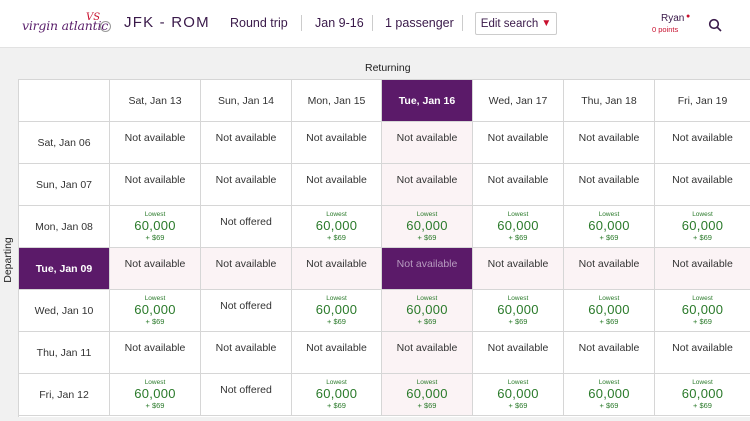 This screenshot has width=750, height=421. What do you see at coordinates (246, 101) in the screenshot?
I see `column-header: Sun, Jan 14` at bounding box center [246, 101].